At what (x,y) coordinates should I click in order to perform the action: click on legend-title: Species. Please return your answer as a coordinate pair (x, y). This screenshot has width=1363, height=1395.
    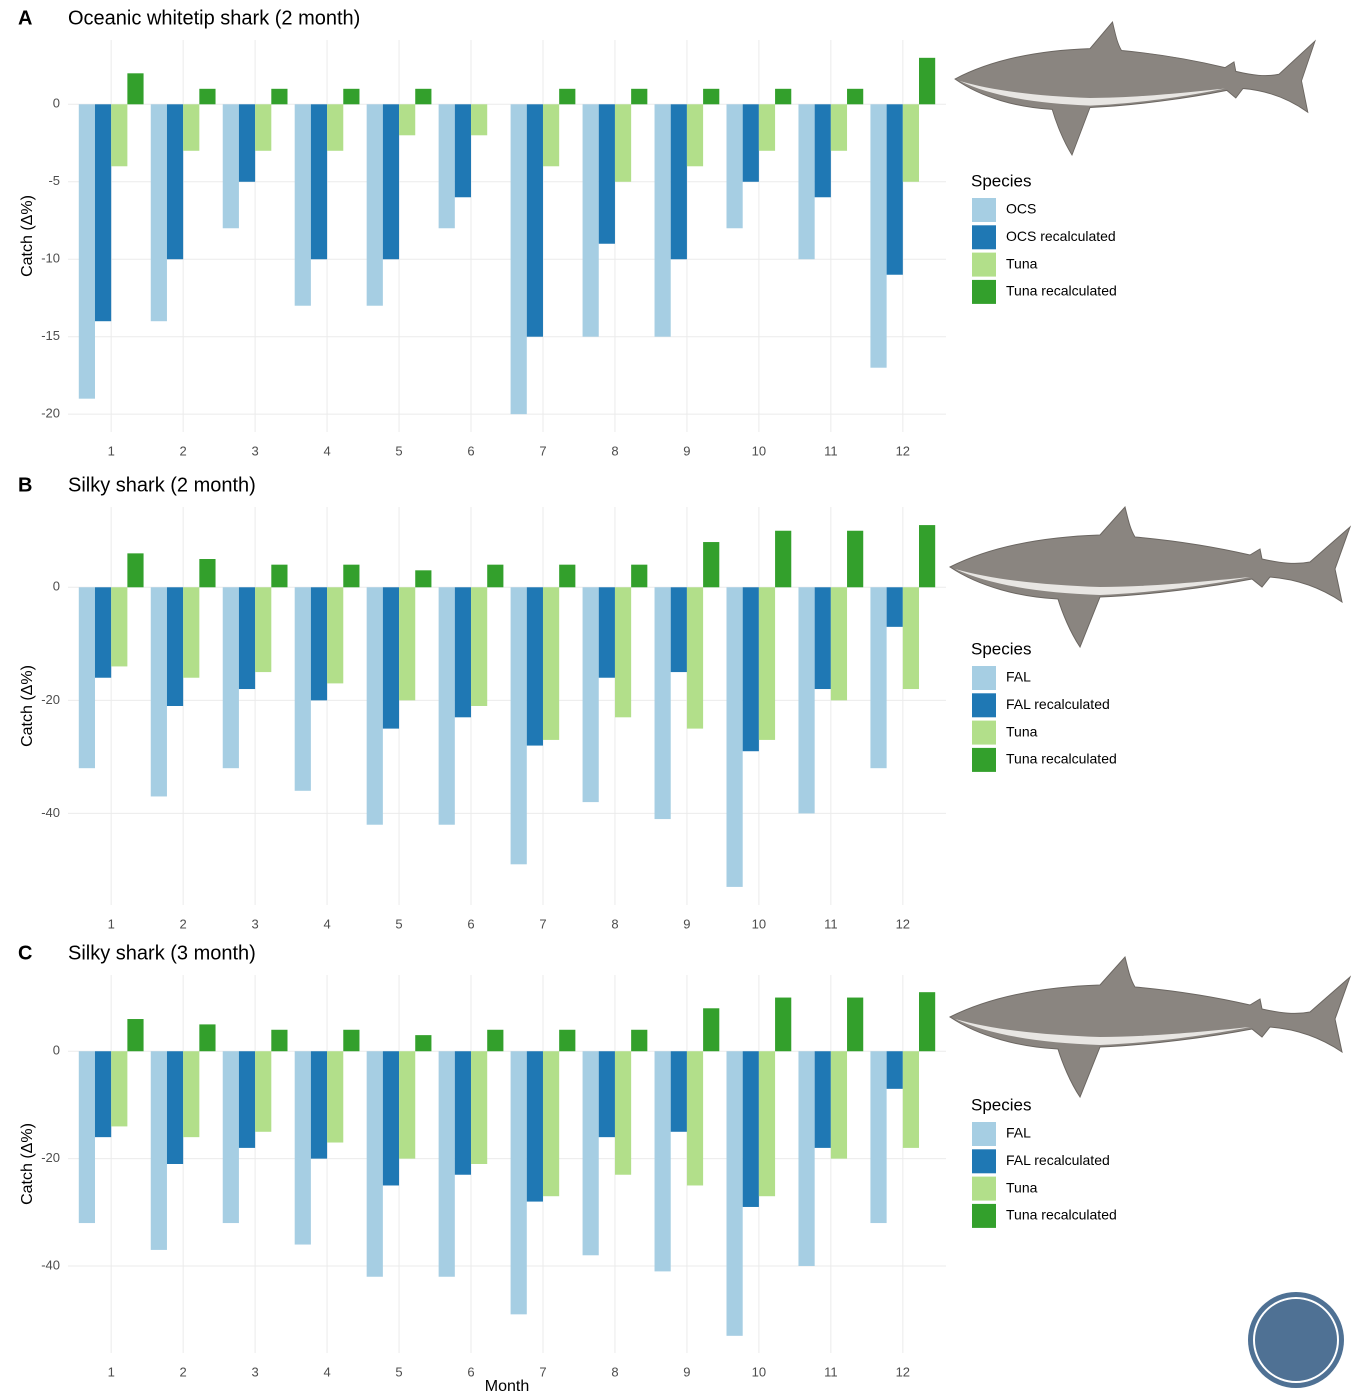
    Looking at the image, I should click on (1001, 648).